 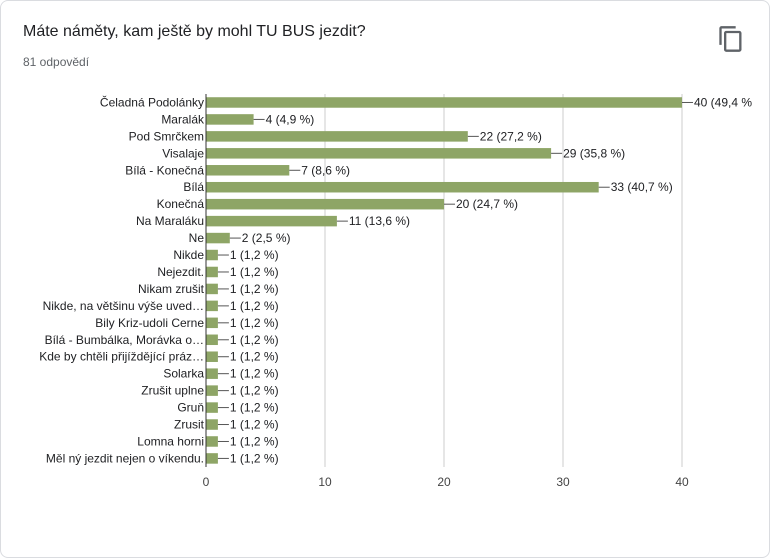 What do you see at coordinates (149, 323) in the screenshot?
I see `category-label: Bily Kriz-udoli Cerne` at bounding box center [149, 323].